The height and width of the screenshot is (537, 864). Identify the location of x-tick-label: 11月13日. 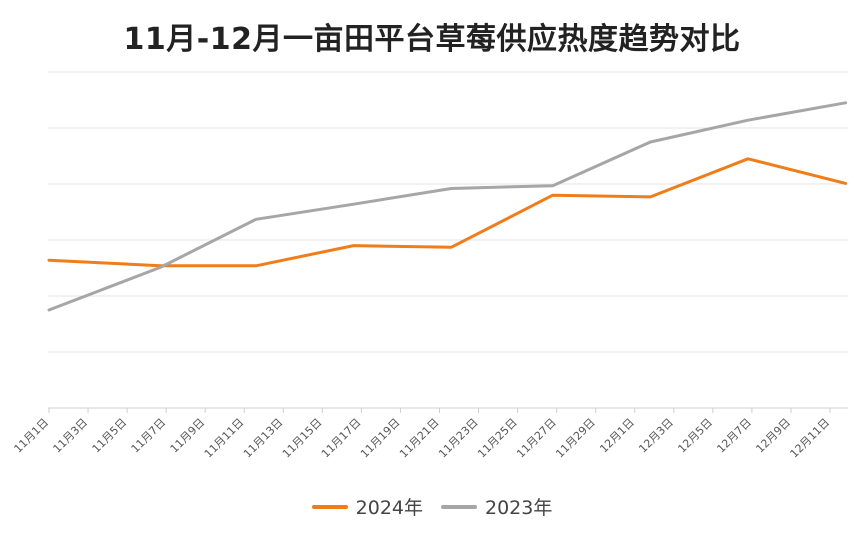
(263, 438).